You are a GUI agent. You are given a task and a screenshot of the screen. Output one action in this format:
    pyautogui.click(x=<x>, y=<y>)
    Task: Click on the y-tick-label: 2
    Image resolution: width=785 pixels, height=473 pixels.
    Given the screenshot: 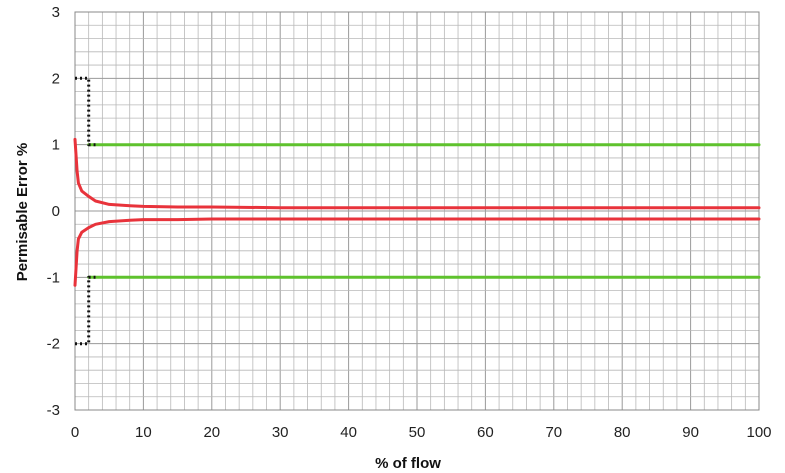 What is the action you would take?
    pyautogui.click(x=56, y=78)
    